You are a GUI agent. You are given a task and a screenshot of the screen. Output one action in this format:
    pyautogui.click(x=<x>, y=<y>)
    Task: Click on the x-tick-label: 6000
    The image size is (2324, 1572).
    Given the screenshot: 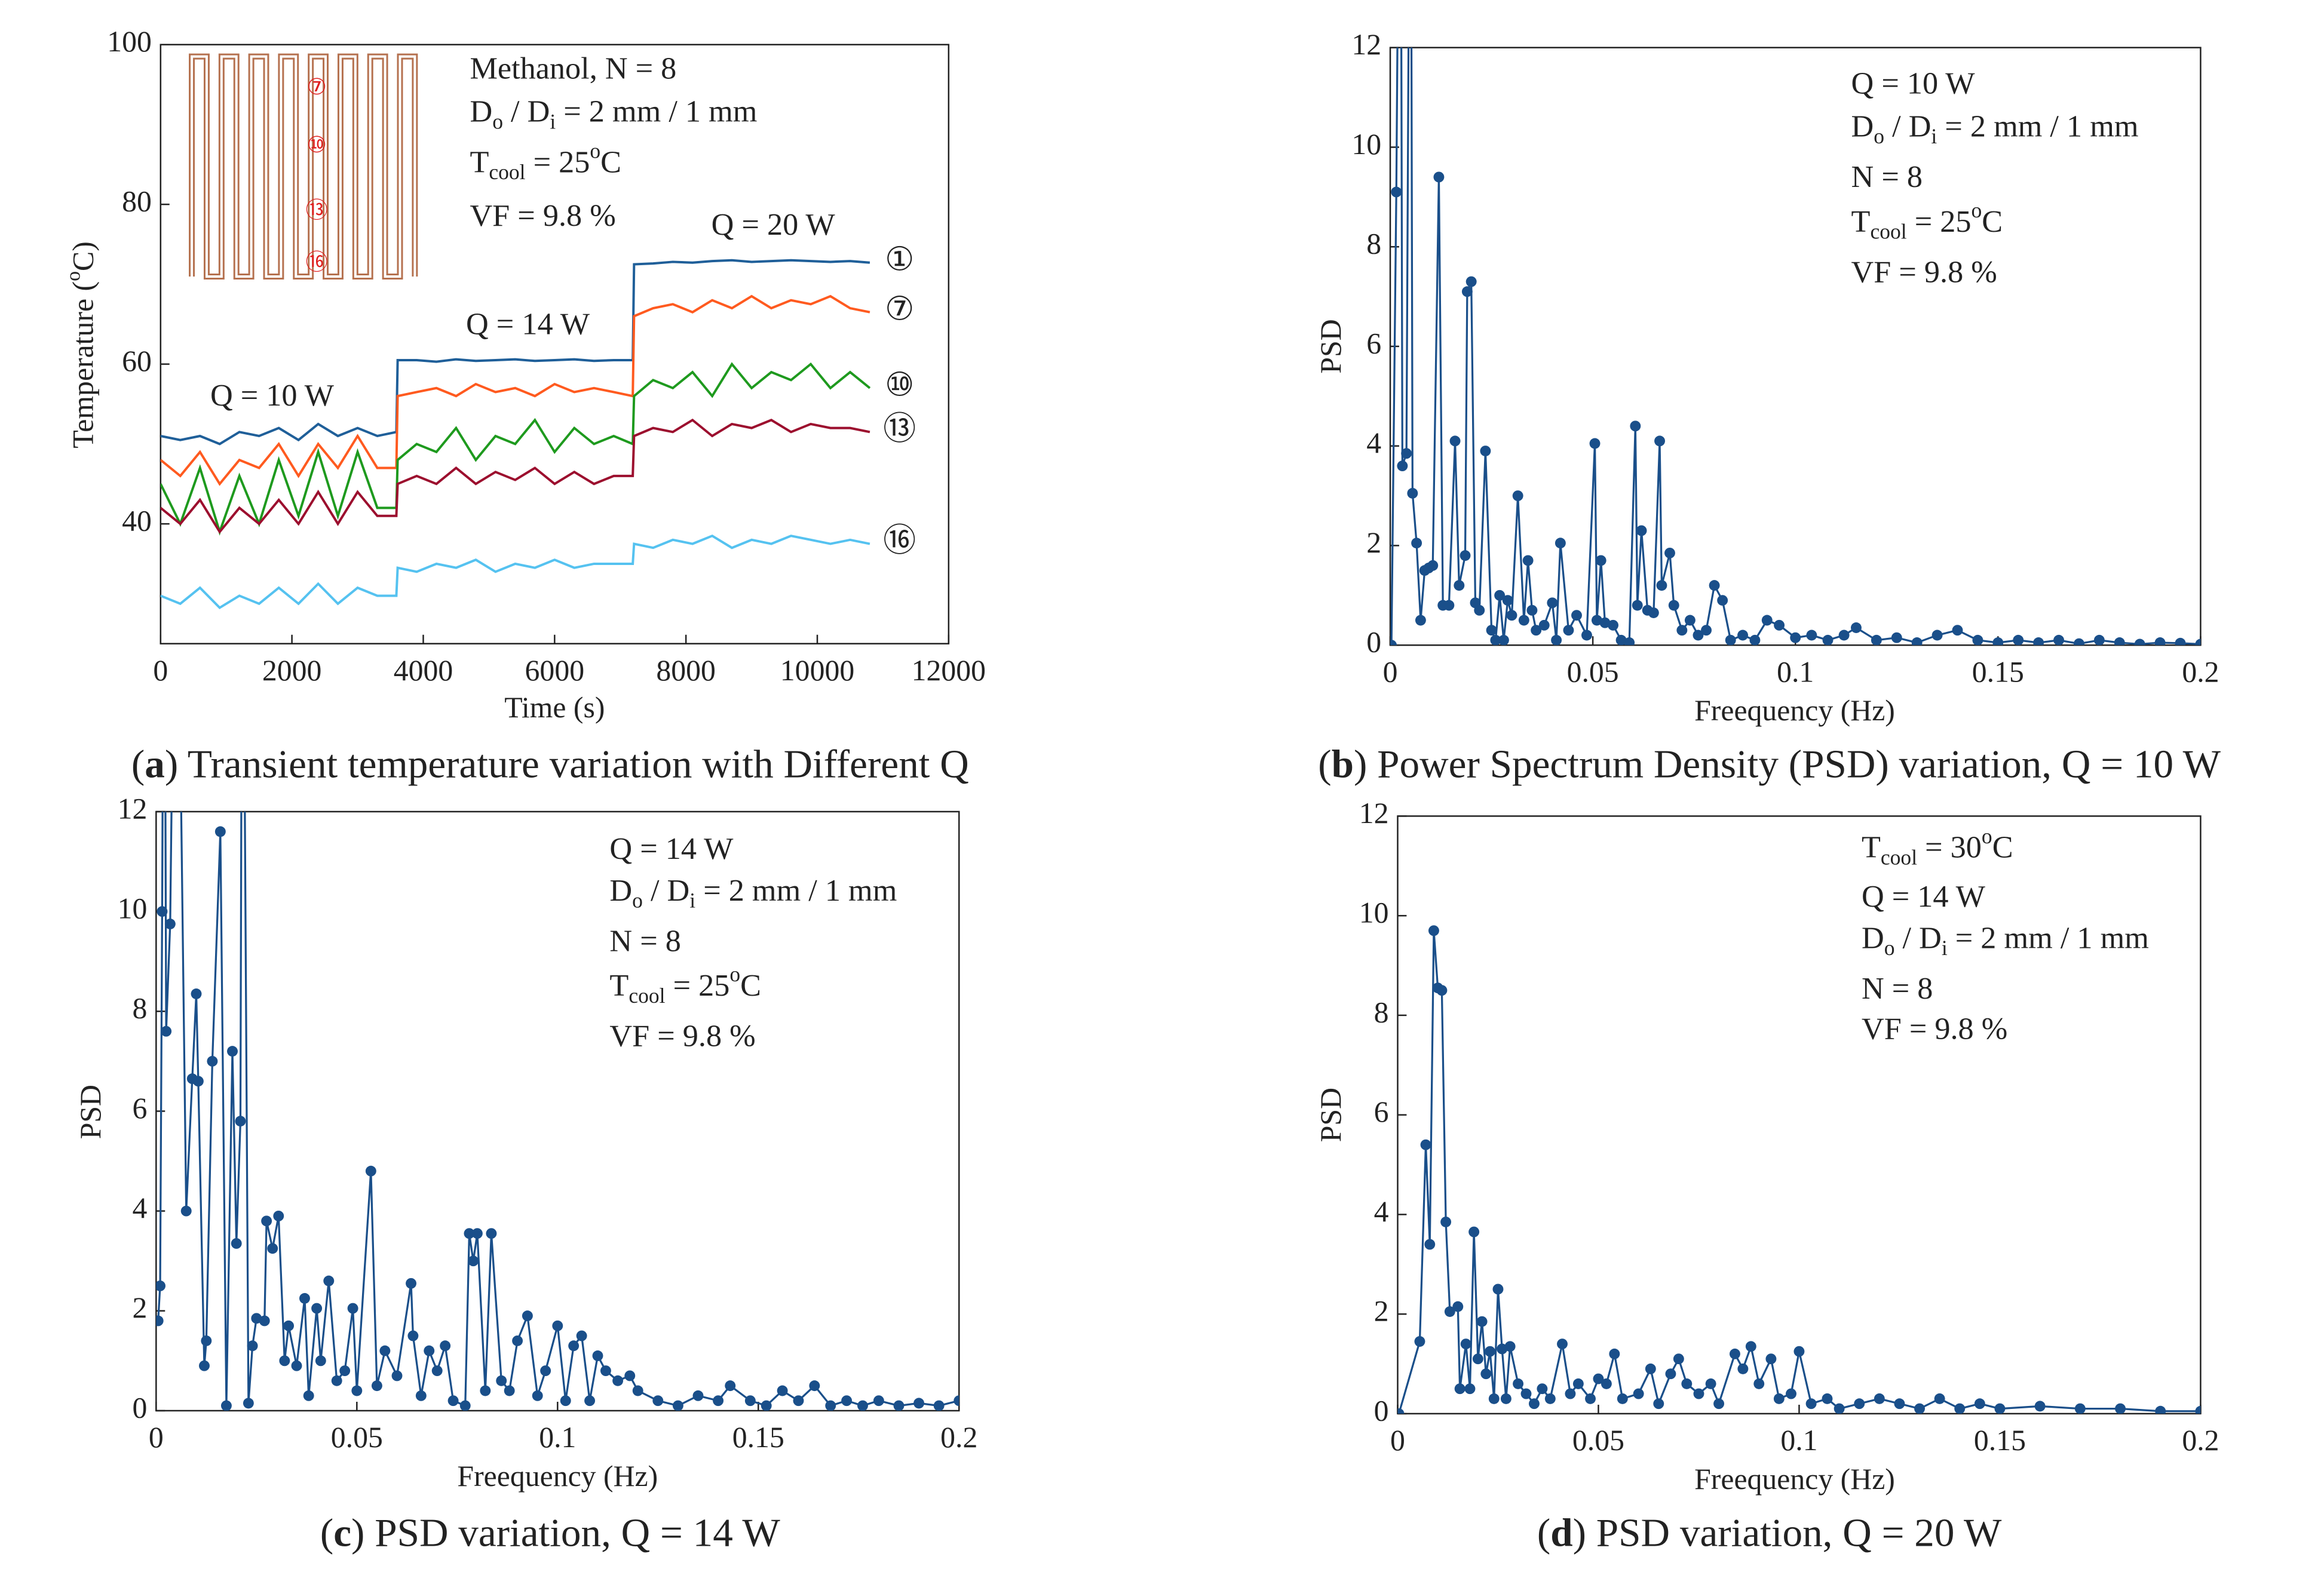 What is the action you would take?
    pyautogui.click(x=555, y=670)
    